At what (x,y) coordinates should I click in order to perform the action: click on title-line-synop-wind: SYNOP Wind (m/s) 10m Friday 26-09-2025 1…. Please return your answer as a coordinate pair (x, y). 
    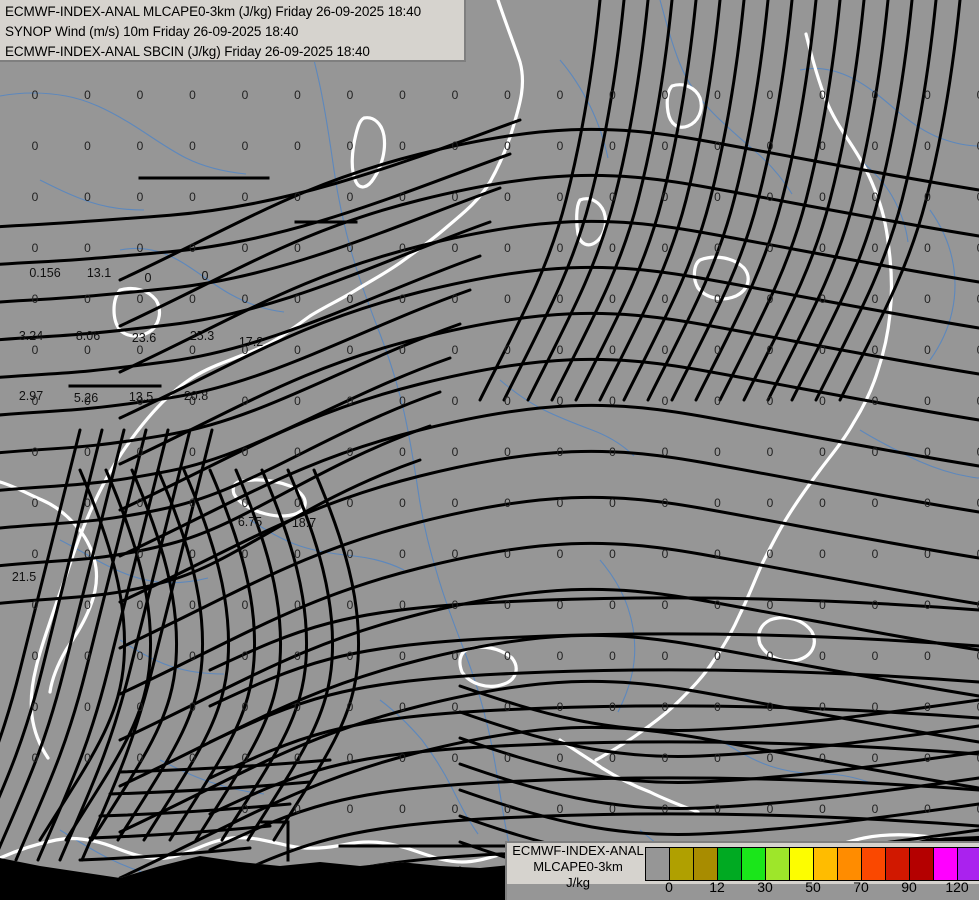
    Looking at the image, I should click on (152, 31).